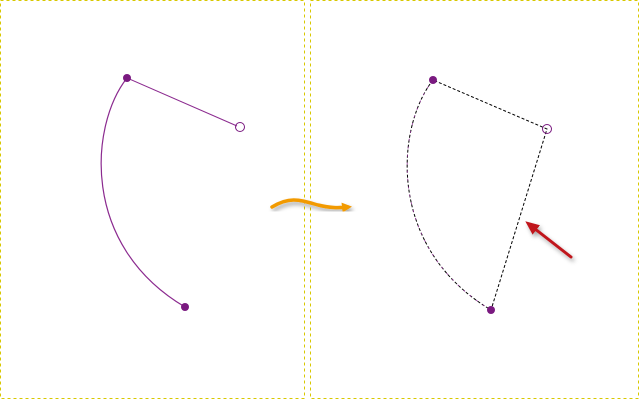  Describe the element at coordinates (182, 102) in the screenshot. I see `path-handle-line` at that location.